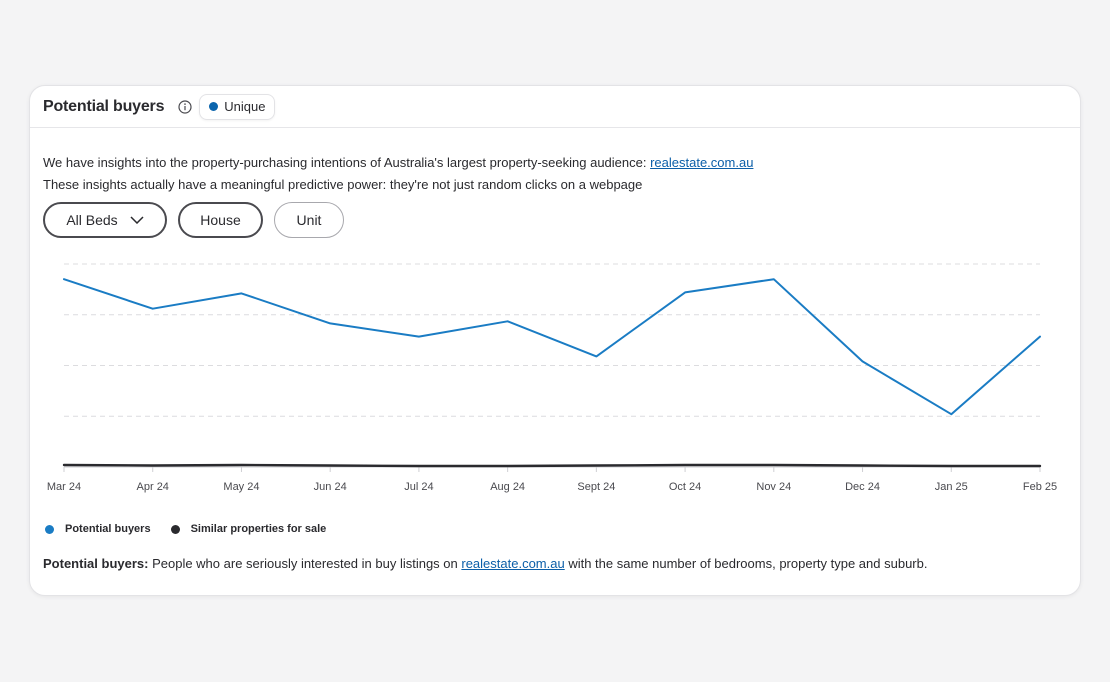  I want to click on house-label: House, so click(220, 220).